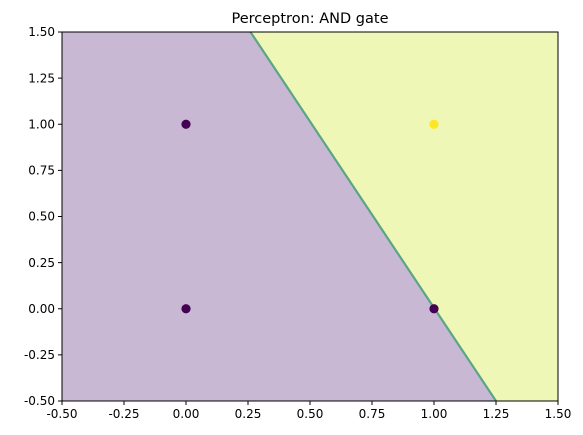 The image size is (583, 435). What do you see at coordinates (372, 414) in the screenshot?
I see `x-tick-label: 0.75` at bounding box center [372, 414].